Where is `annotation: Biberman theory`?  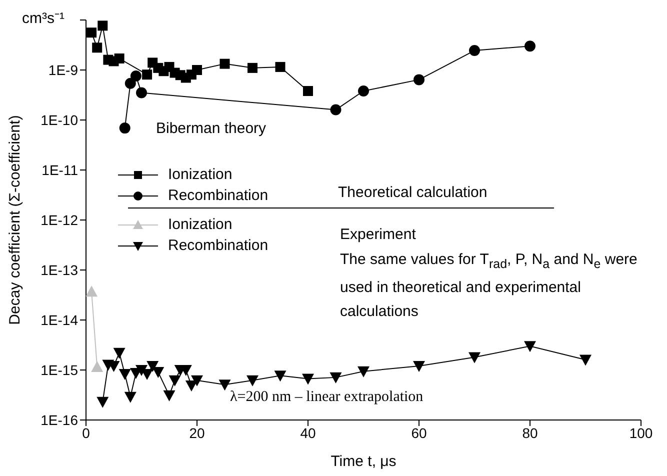 annotation: Biberman theory is located at coordinates (212, 129).